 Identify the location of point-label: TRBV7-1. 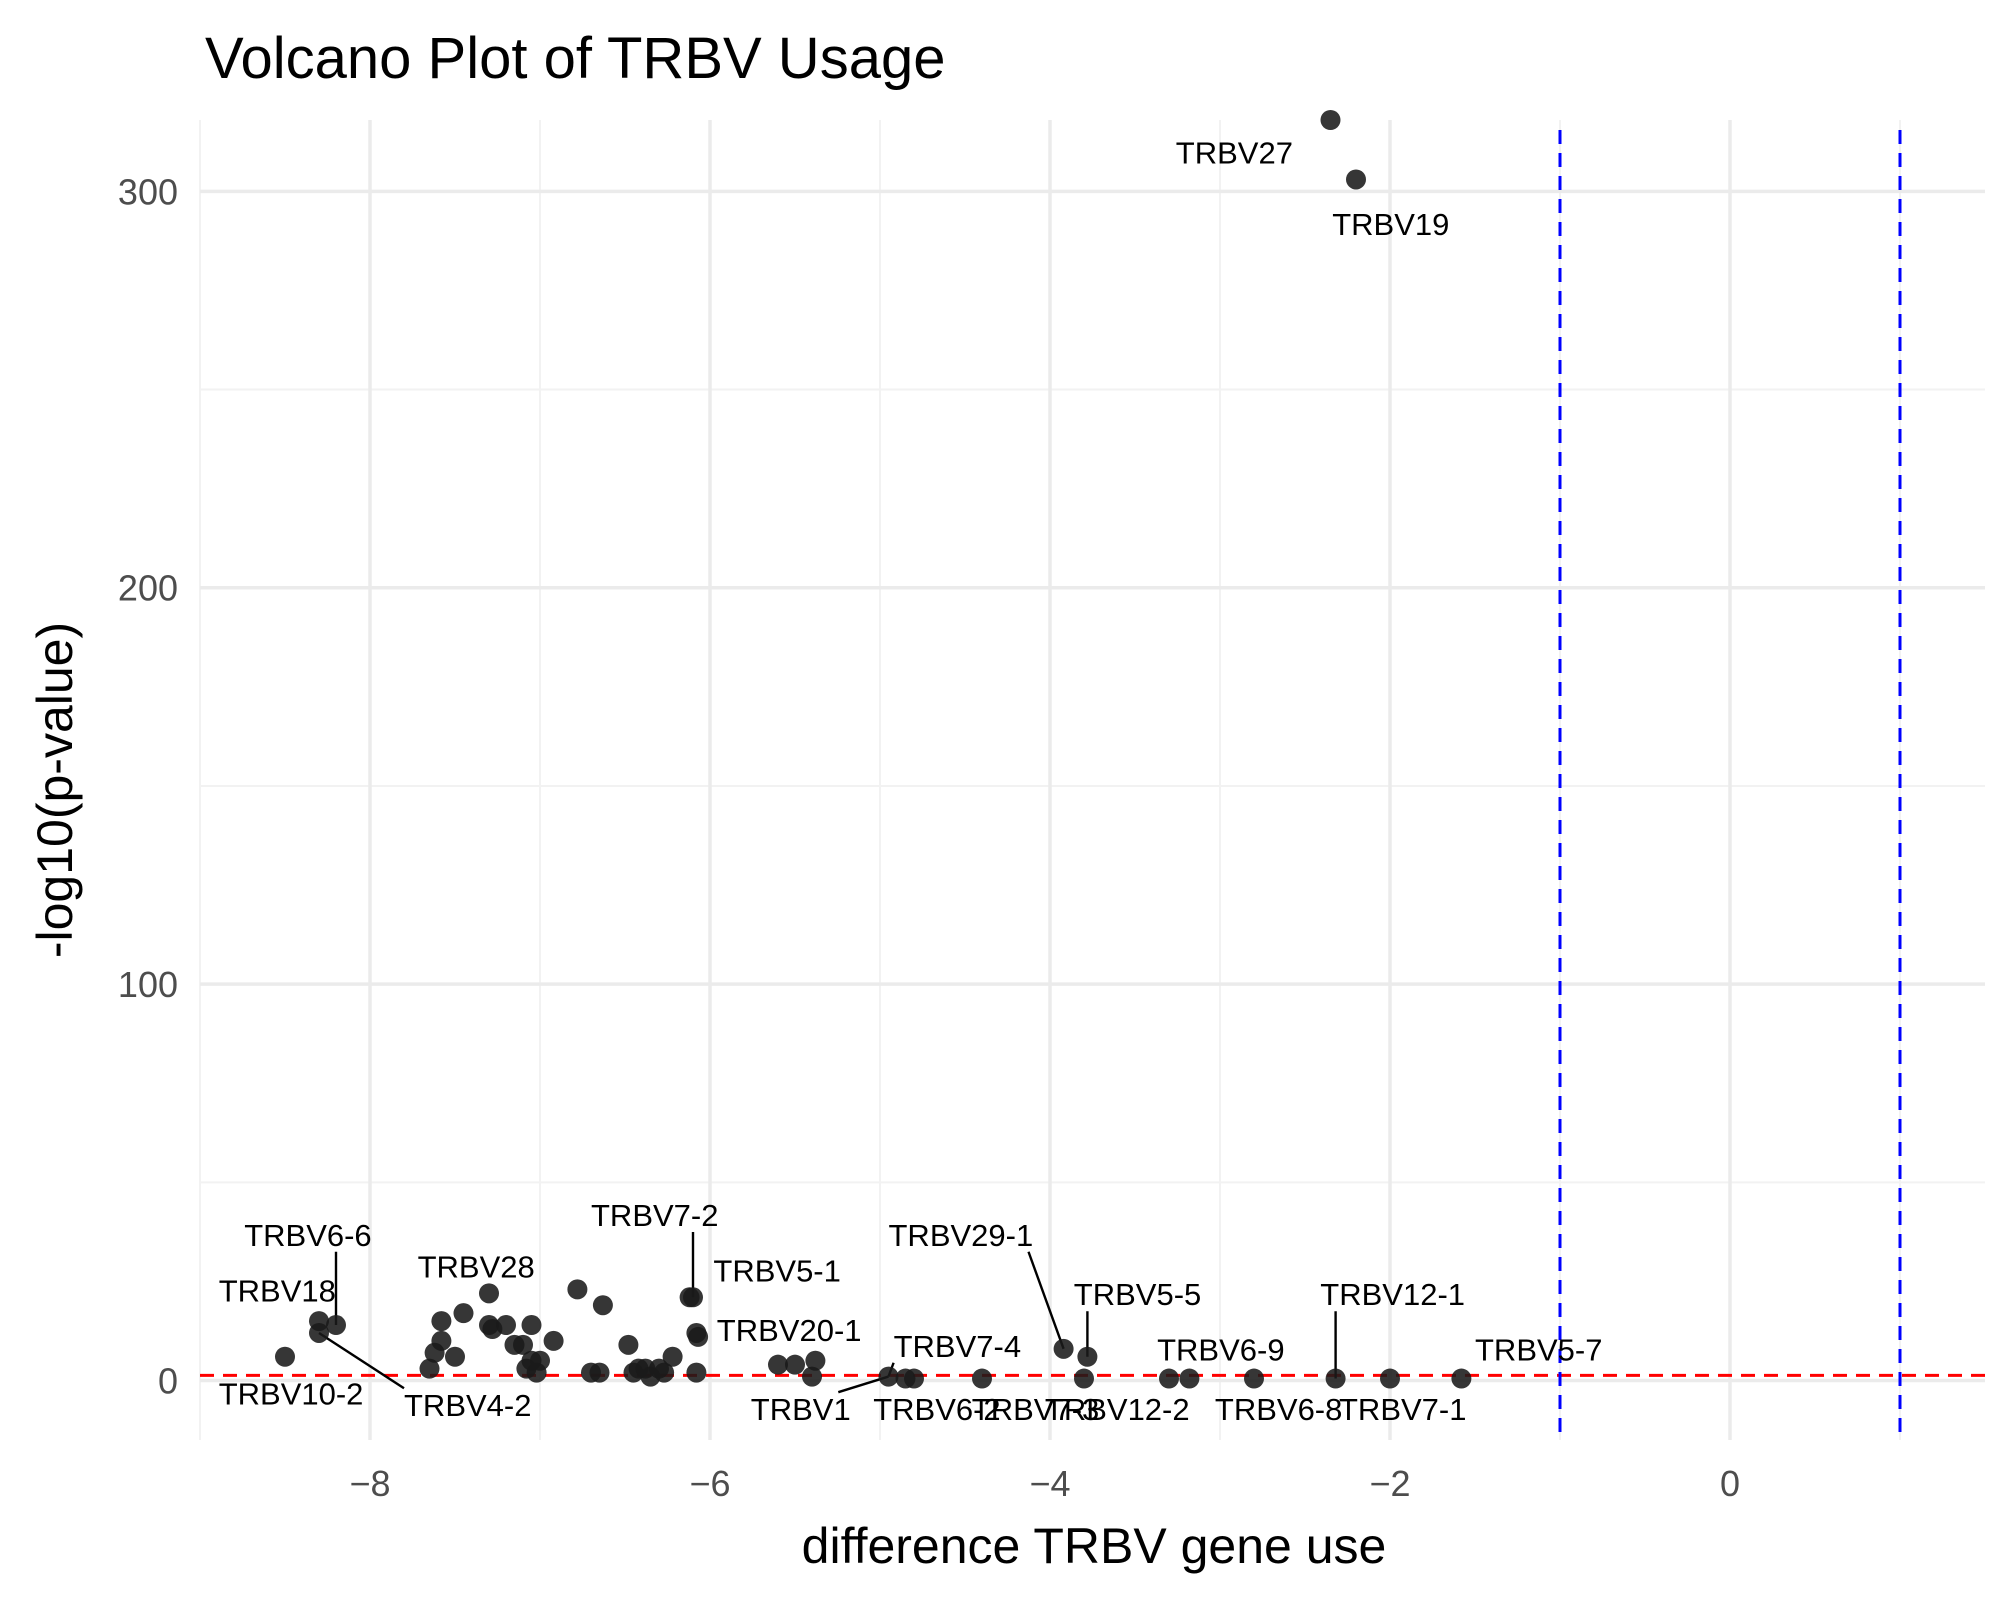
(1402, 1409).